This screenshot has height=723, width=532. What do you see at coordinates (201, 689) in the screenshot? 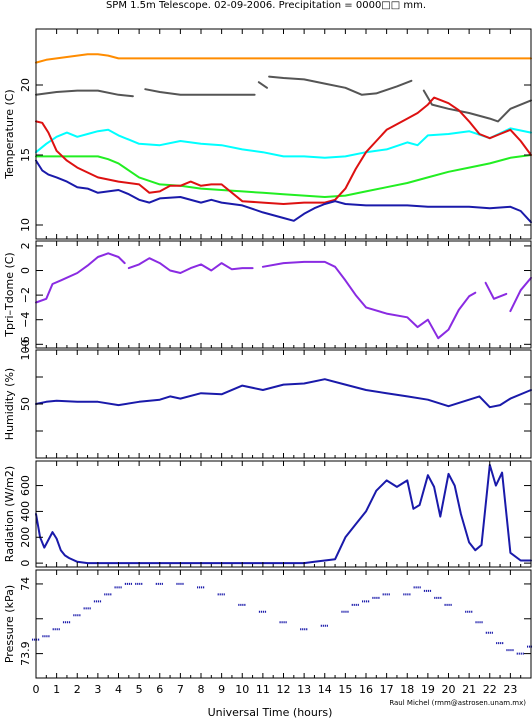
I see `x-tick-label: 8` at bounding box center [201, 689].